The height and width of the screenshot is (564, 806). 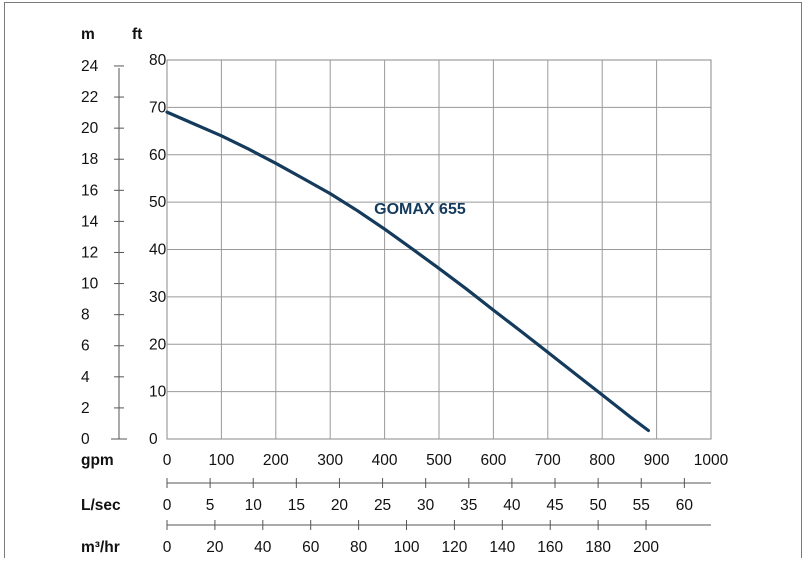 What do you see at coordinates (90, 284) in the screenshot?
I see `y-meter-tick-label: 10` at bounding box center [90, 284].